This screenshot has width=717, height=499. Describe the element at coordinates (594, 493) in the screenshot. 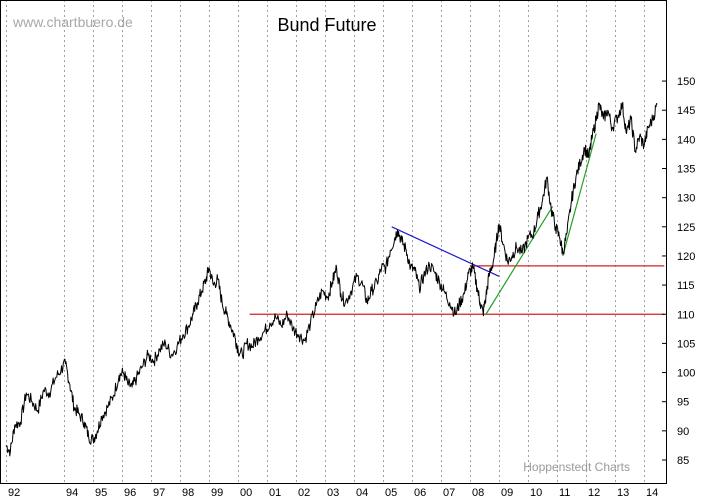

I see `x-tick-label: 12` at that location.